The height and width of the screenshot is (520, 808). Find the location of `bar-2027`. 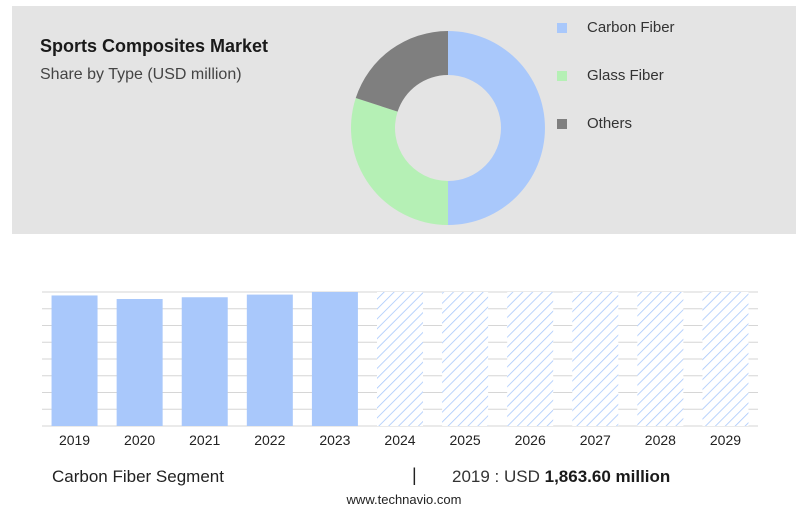

bar-2027 is located at coordinates (595, 359).